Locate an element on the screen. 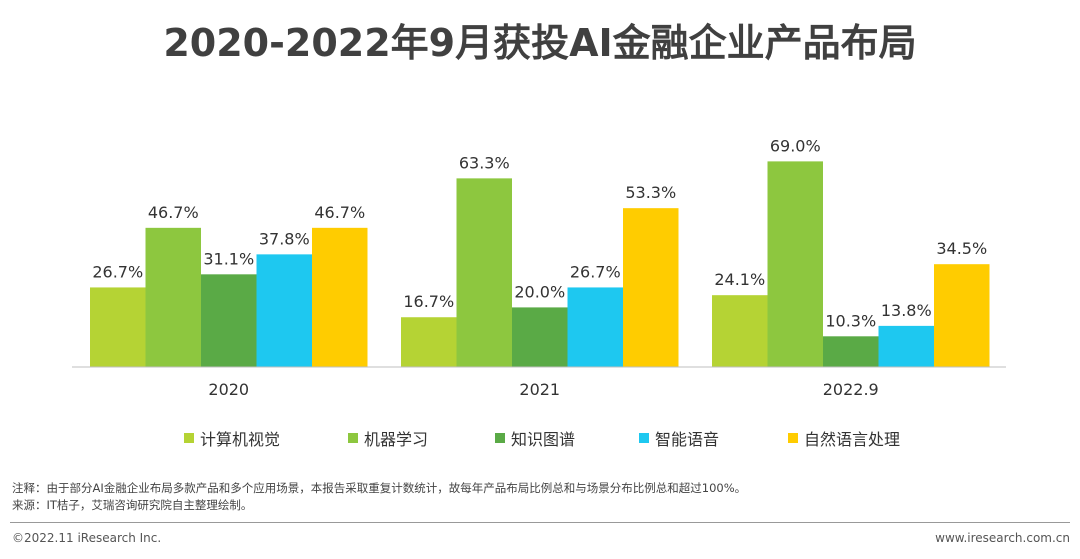 The height and width of the screenshot is (559, 1080). data-label: 63.3% is located at coordinates (484, 162).